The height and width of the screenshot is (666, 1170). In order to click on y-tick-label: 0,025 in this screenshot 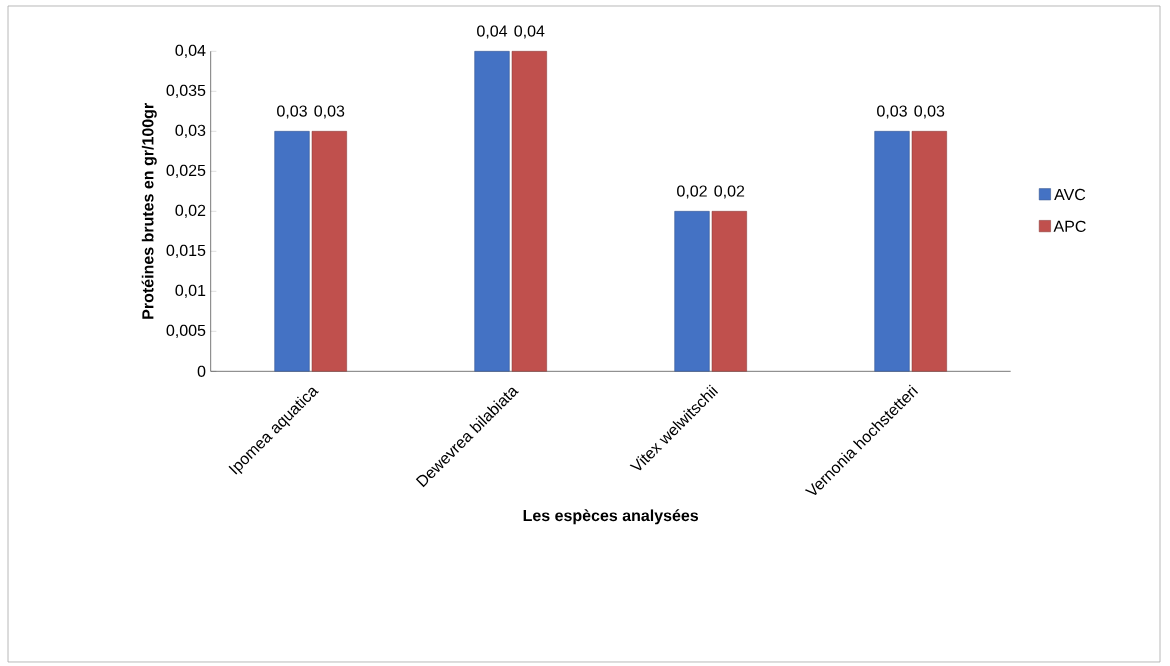, I will do `click(186, 171)`.